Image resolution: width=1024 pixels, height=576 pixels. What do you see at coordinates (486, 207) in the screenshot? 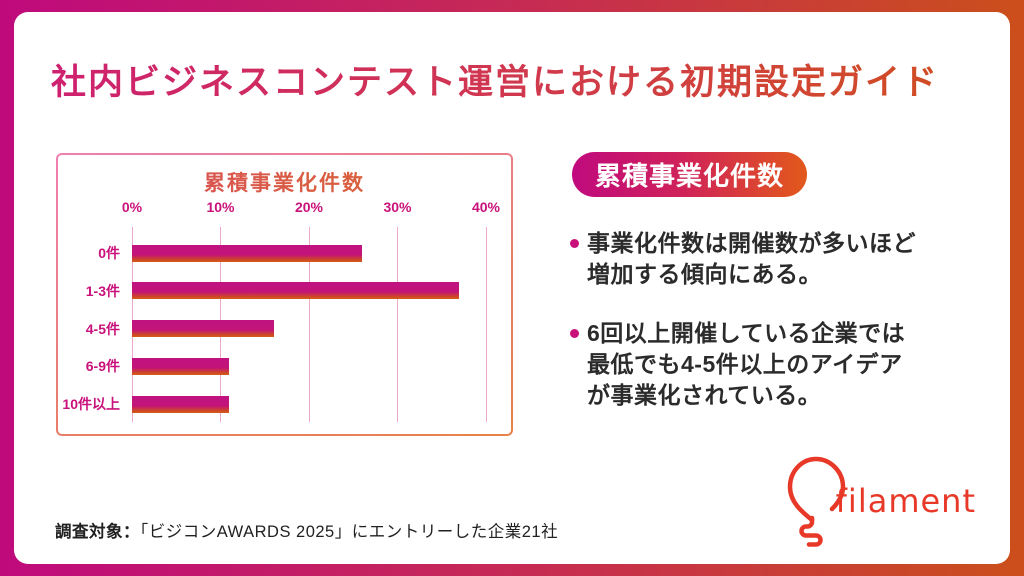
I see `x-tick-label: 40%` at bounding box center [486, 207].